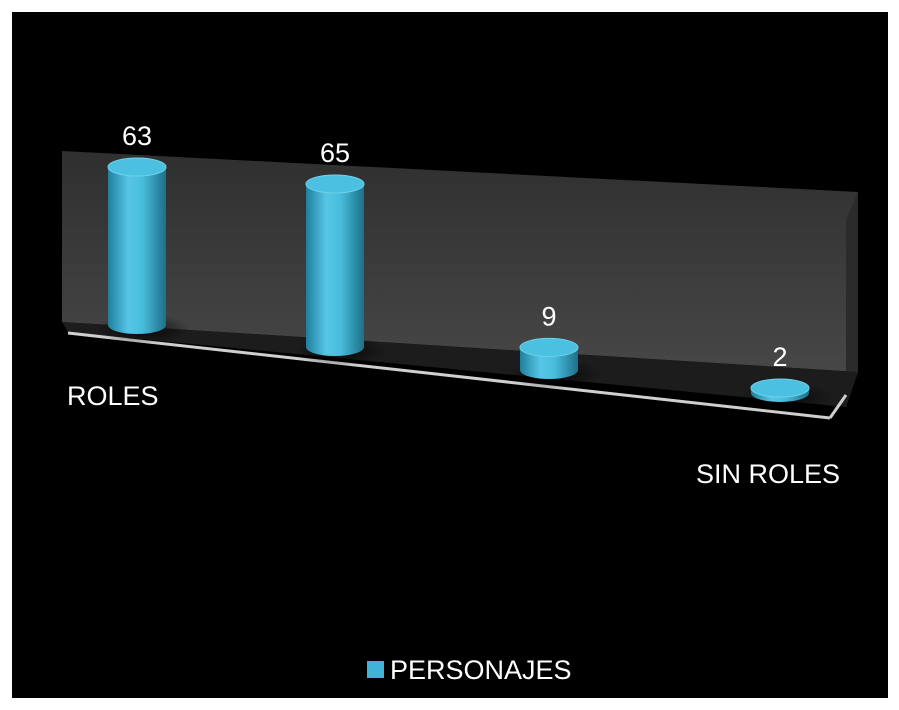  I want to click on value-label-2: 9, so click(548, 316).